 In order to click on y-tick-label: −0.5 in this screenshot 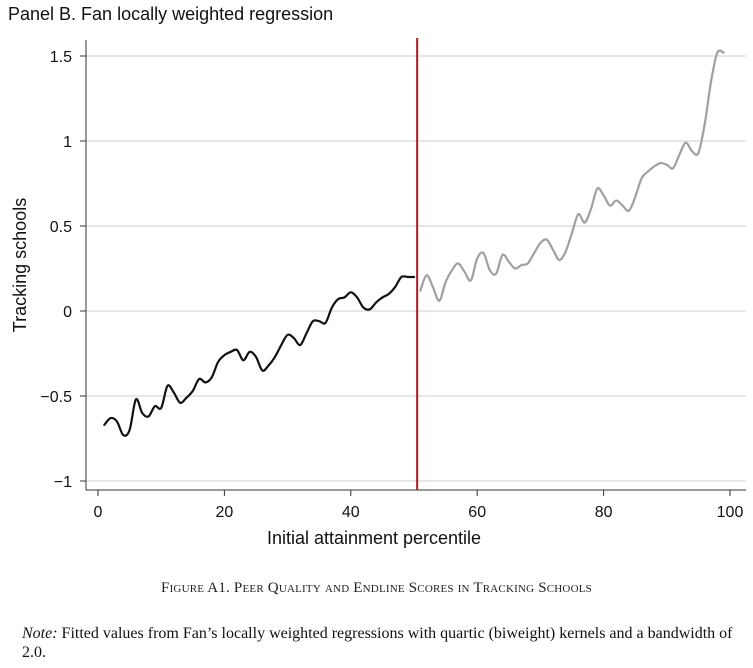, I will do `click(56, 397)`.